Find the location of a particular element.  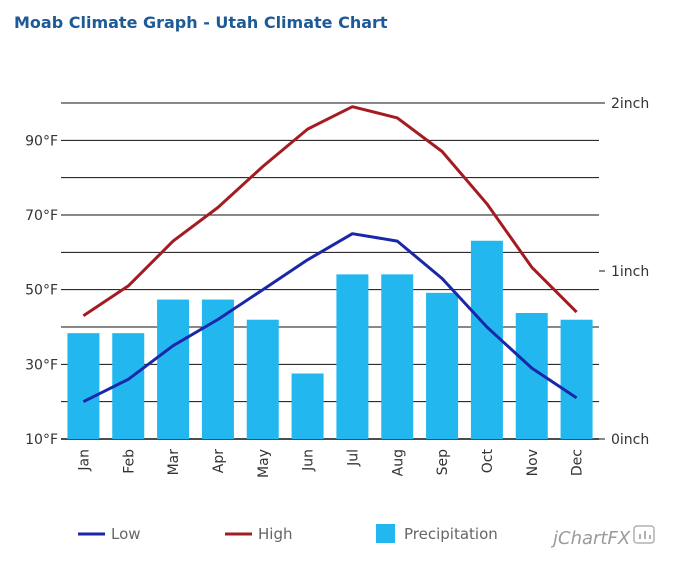

x-axis-tick-label: Mar is located at coordinates (174, 462).